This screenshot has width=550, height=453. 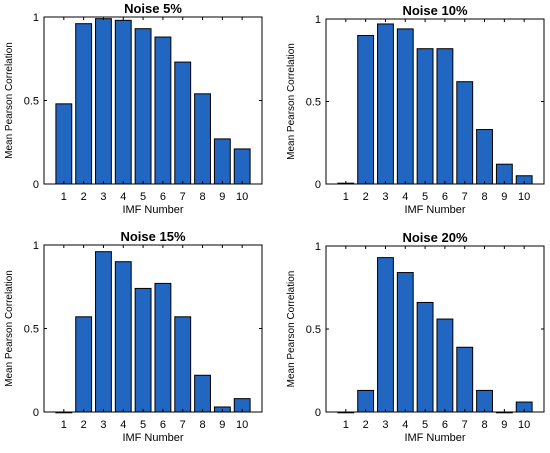 I want to click on chart-title: Noise 15%, so click(x=152, y=236).